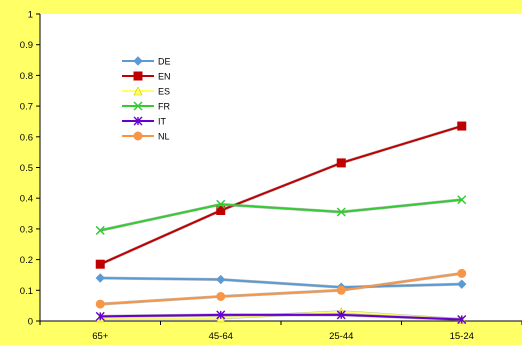  Describe the element at coordinates (164, 137) in the screenshot. I see `legend-label: NL` at that location.